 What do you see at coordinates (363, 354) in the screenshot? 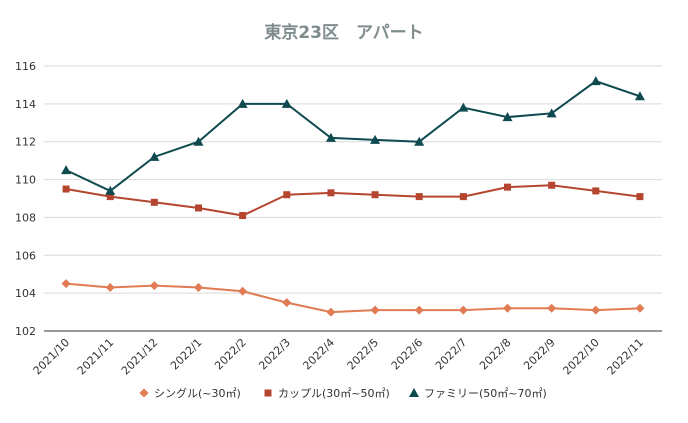
I see `x-tick-label: 2022/5` at bounding box center [363, 354].